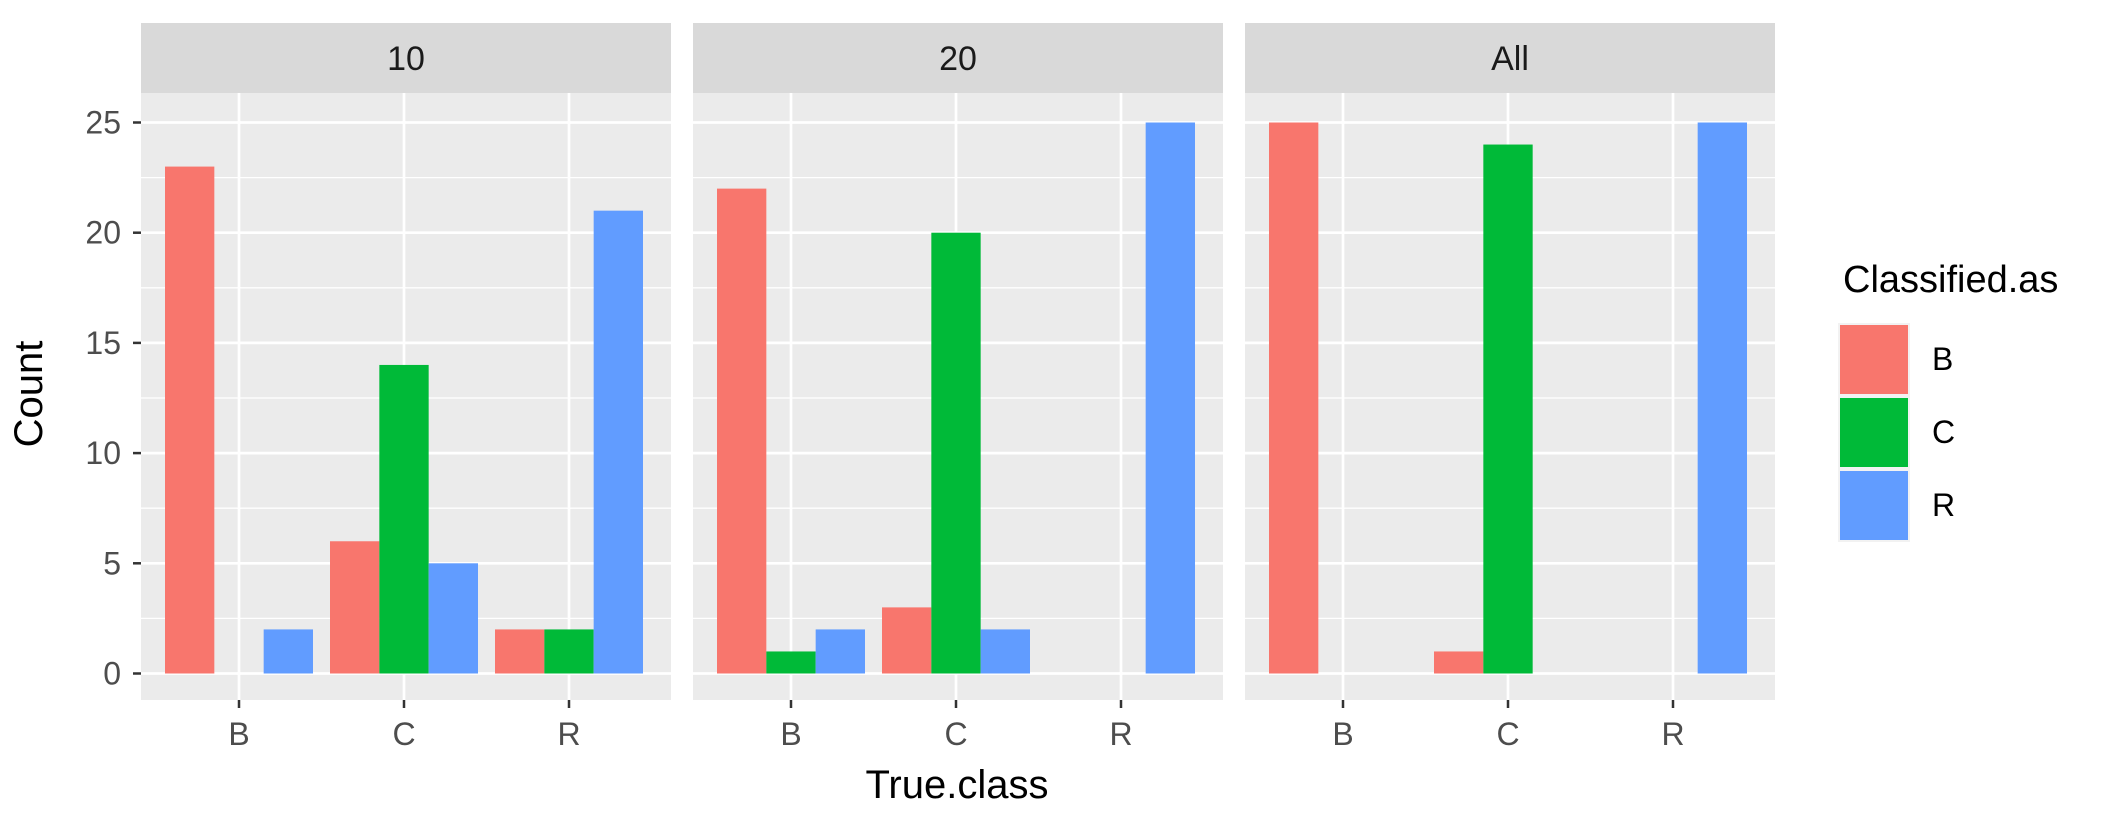 The image size is (2125, 831). Describe the element at coordinates (355, 607) in the screenshot. I see `bar-10-C-B` at that location.